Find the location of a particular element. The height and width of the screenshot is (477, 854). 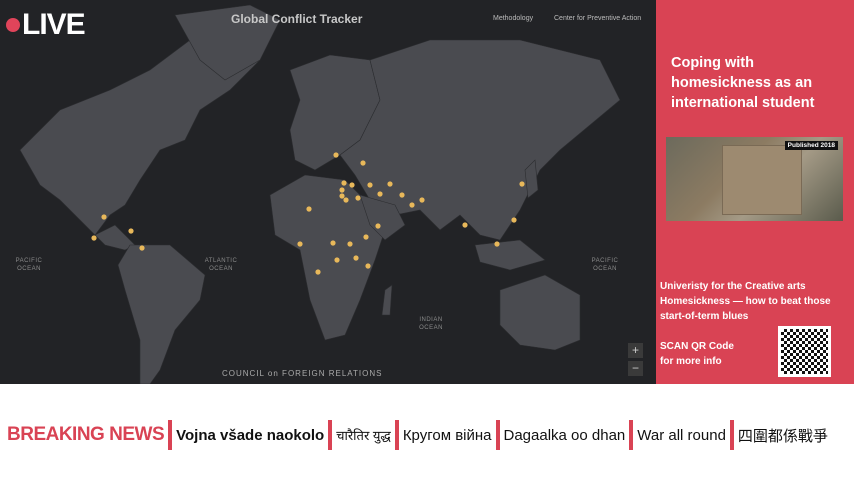

ticker-item: 四圍都係戰爭 is located at coordinates (782, 436).